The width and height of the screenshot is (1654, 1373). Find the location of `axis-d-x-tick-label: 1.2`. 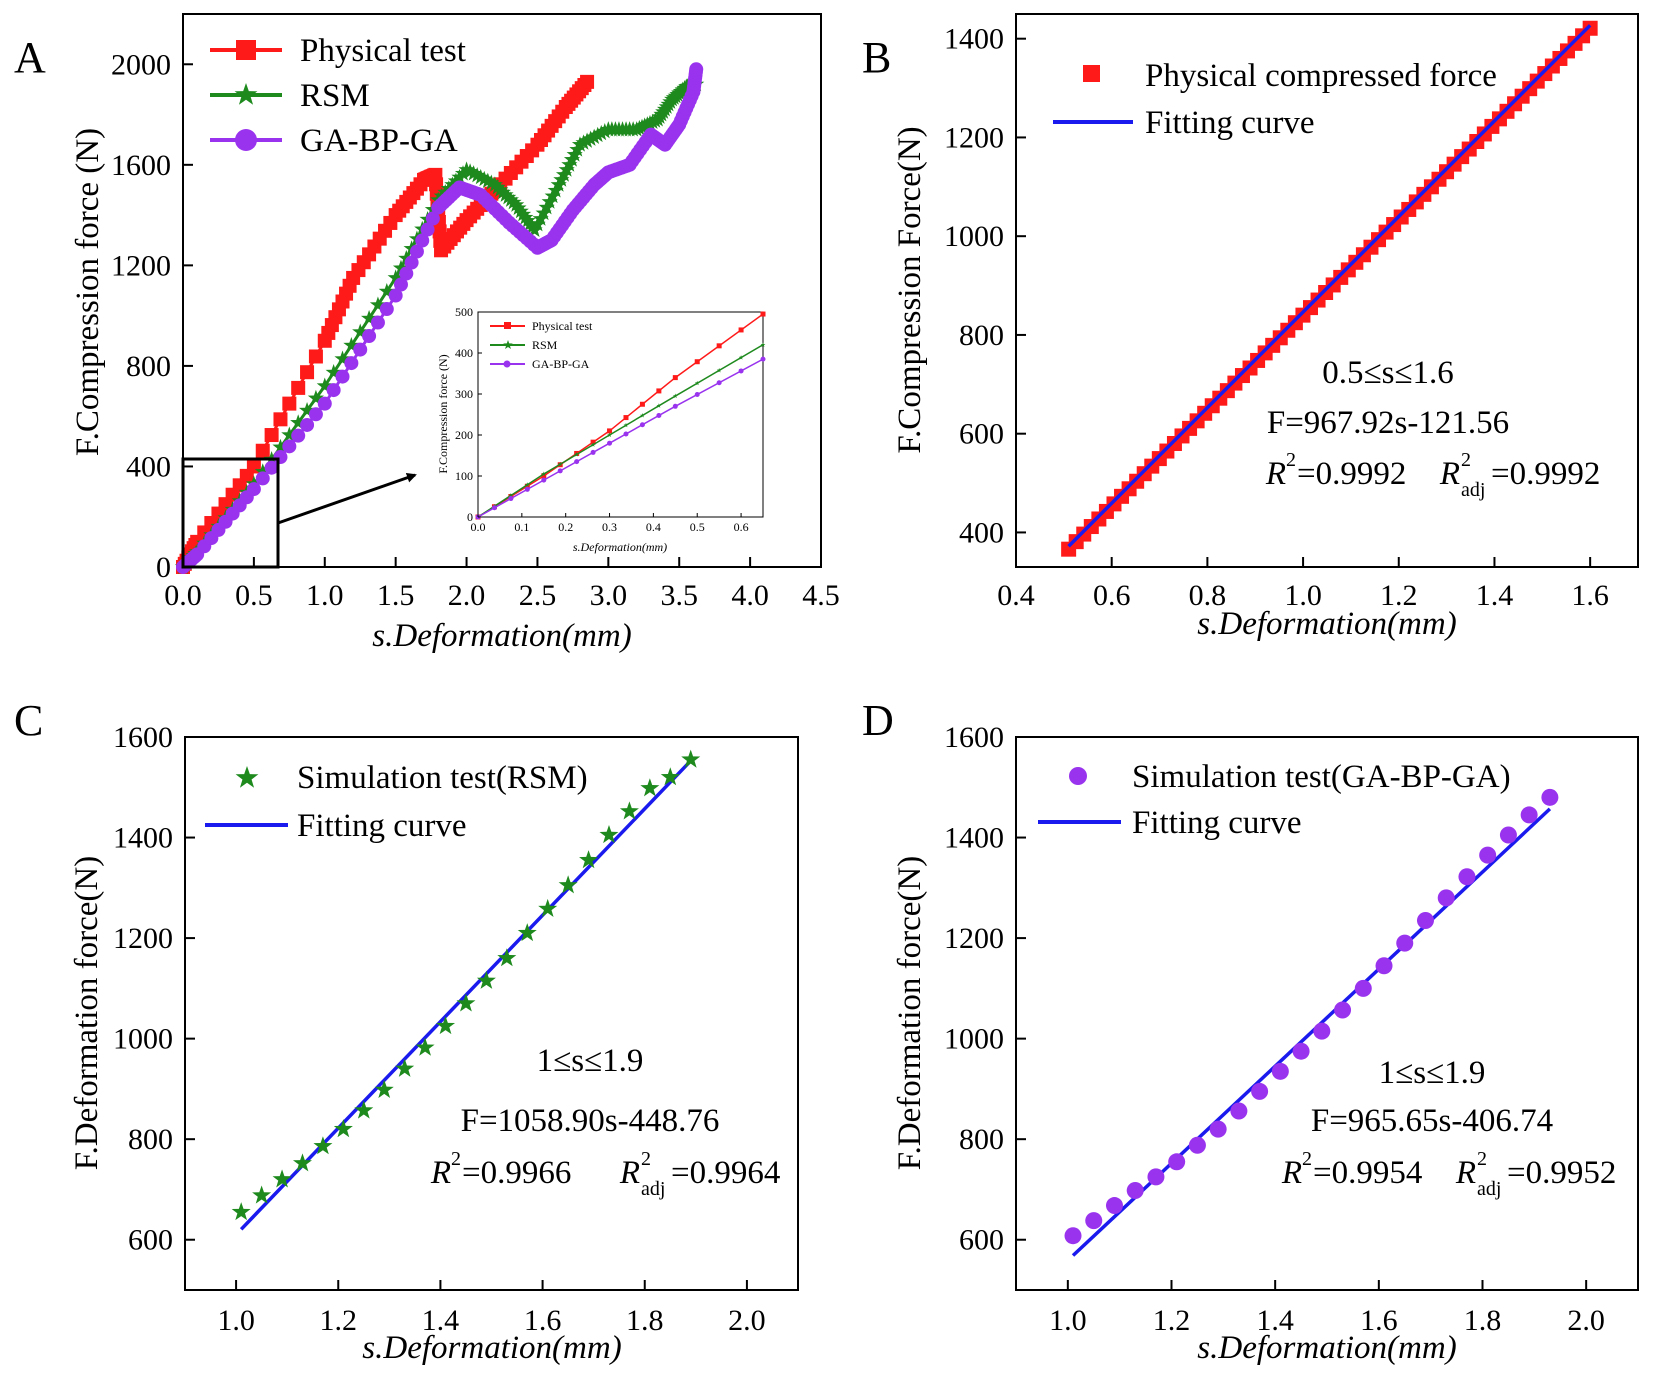

axis-d-x-tick-label: 1.2 is located at coordinates (1172, 1320).